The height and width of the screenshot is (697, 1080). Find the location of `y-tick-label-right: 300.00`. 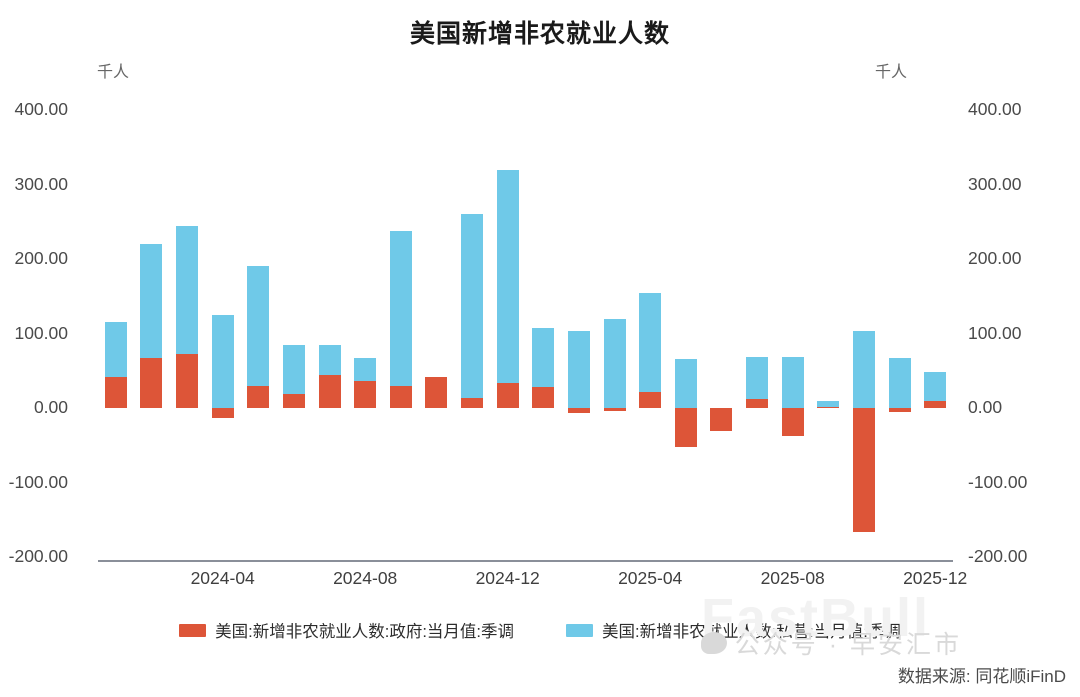

y-tick-label-right: 300.00 is located at coordinates (995, 183).